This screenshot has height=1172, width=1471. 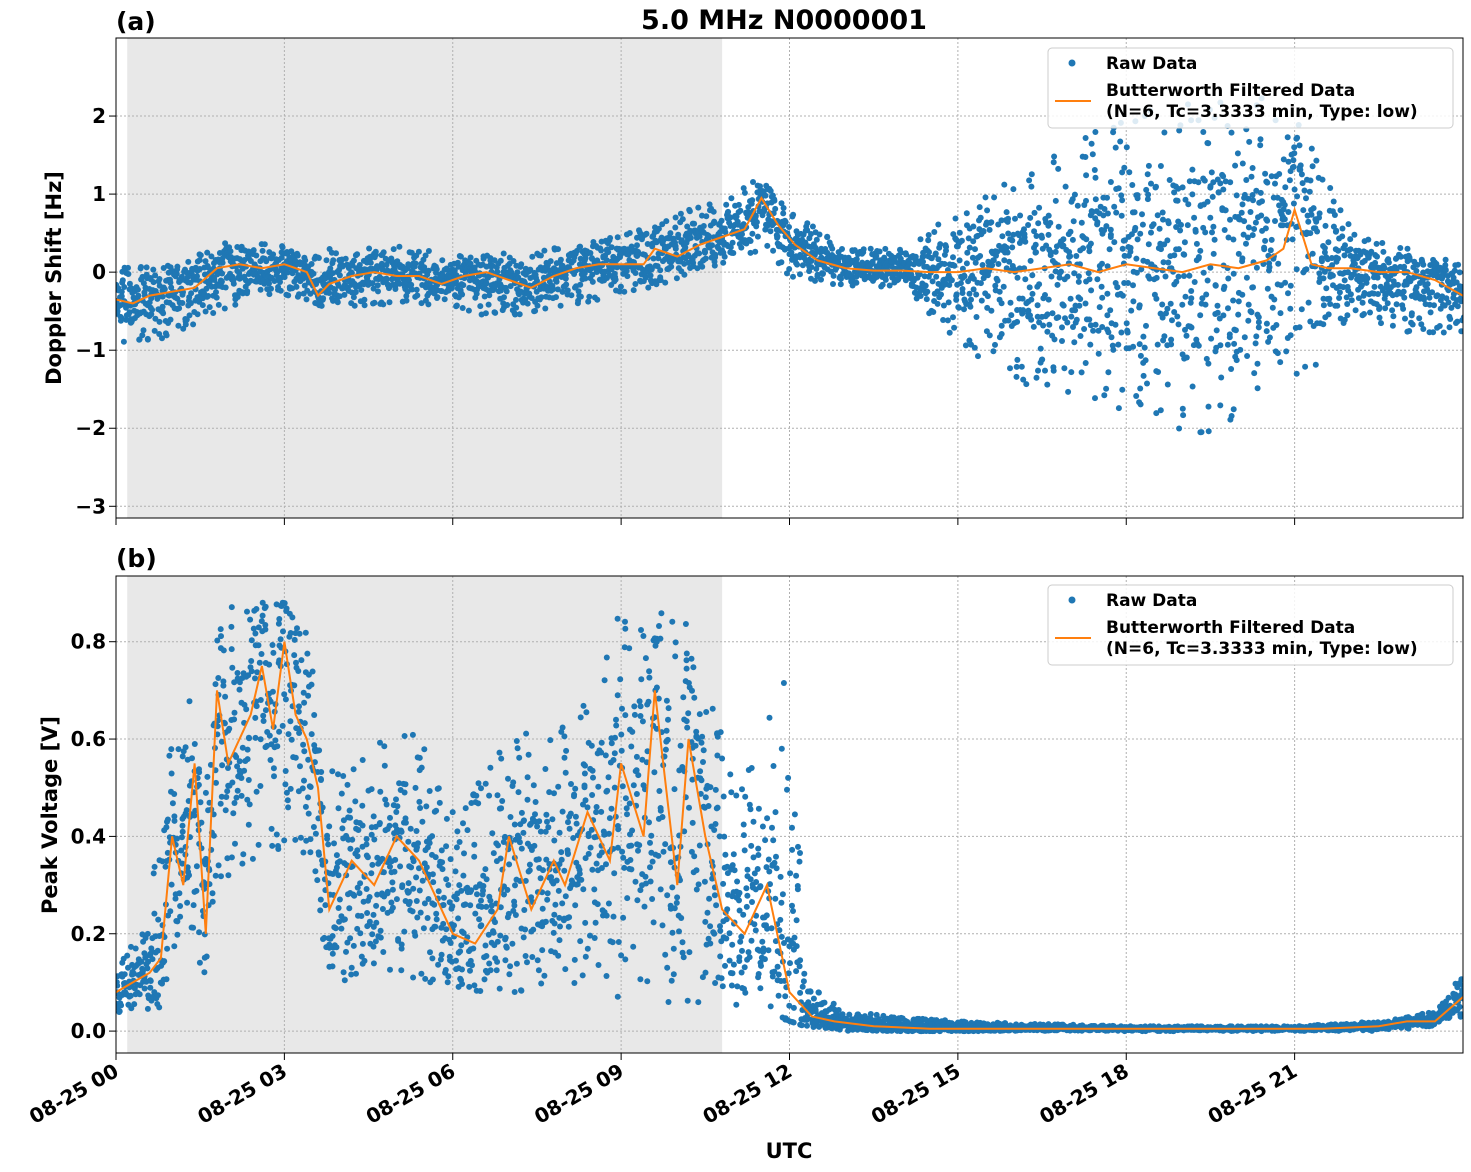 What do you see at coordinates (90, 428) in the screenshot?
I see `y-tick-label: −2` at bounding box center [90, 428].